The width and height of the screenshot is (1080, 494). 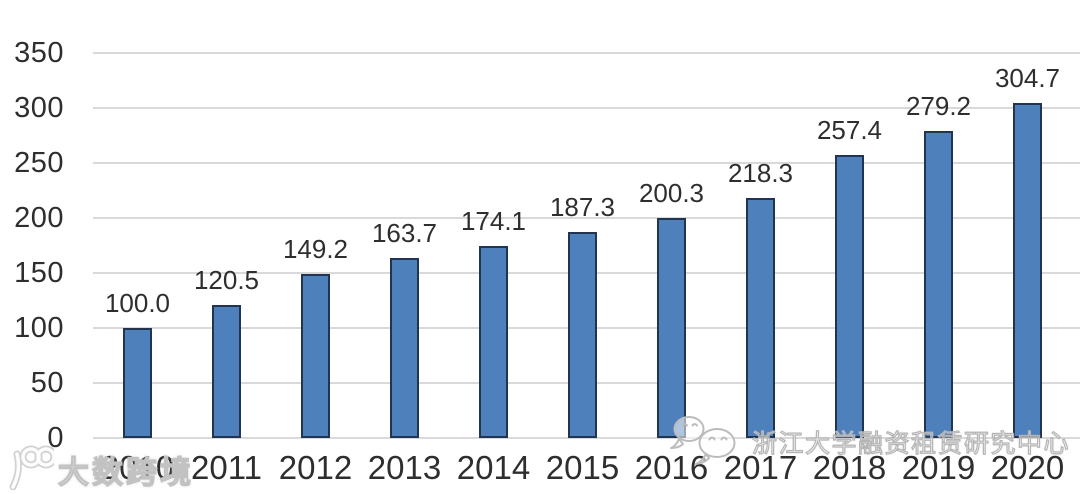 What do you see at coordinates (226, 467) in the screenshot?
I see `x-axis-tick-label: 2011` at bounding box center [226, 467].